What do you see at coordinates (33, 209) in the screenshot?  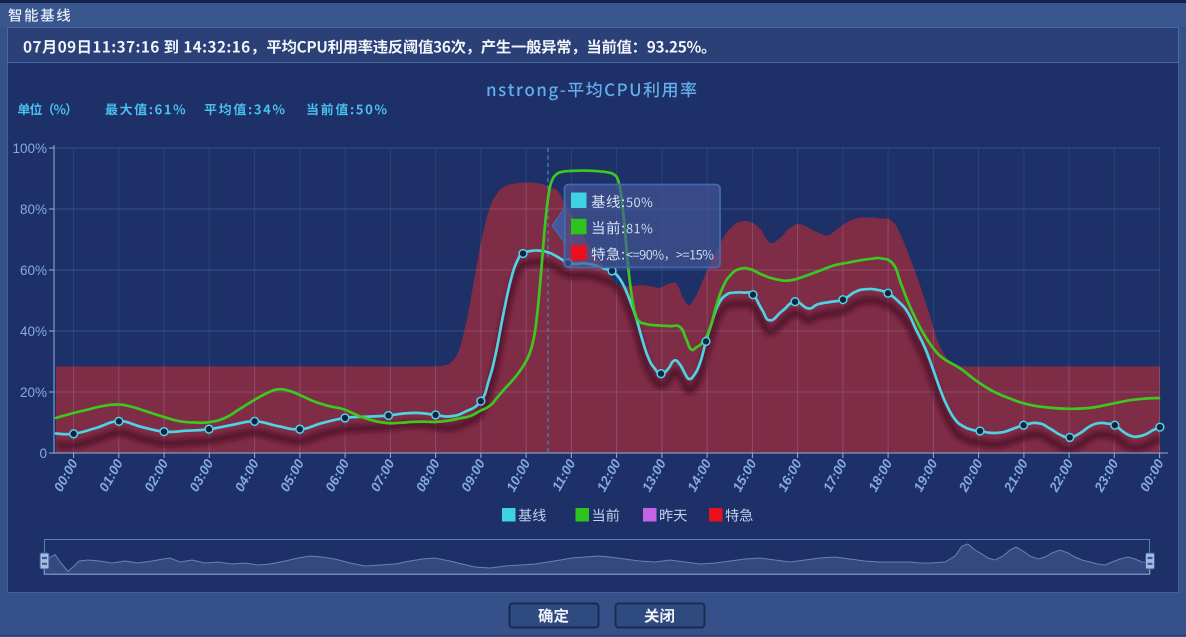 I see `svg-text: 80%` at bounding box center [33, 209].